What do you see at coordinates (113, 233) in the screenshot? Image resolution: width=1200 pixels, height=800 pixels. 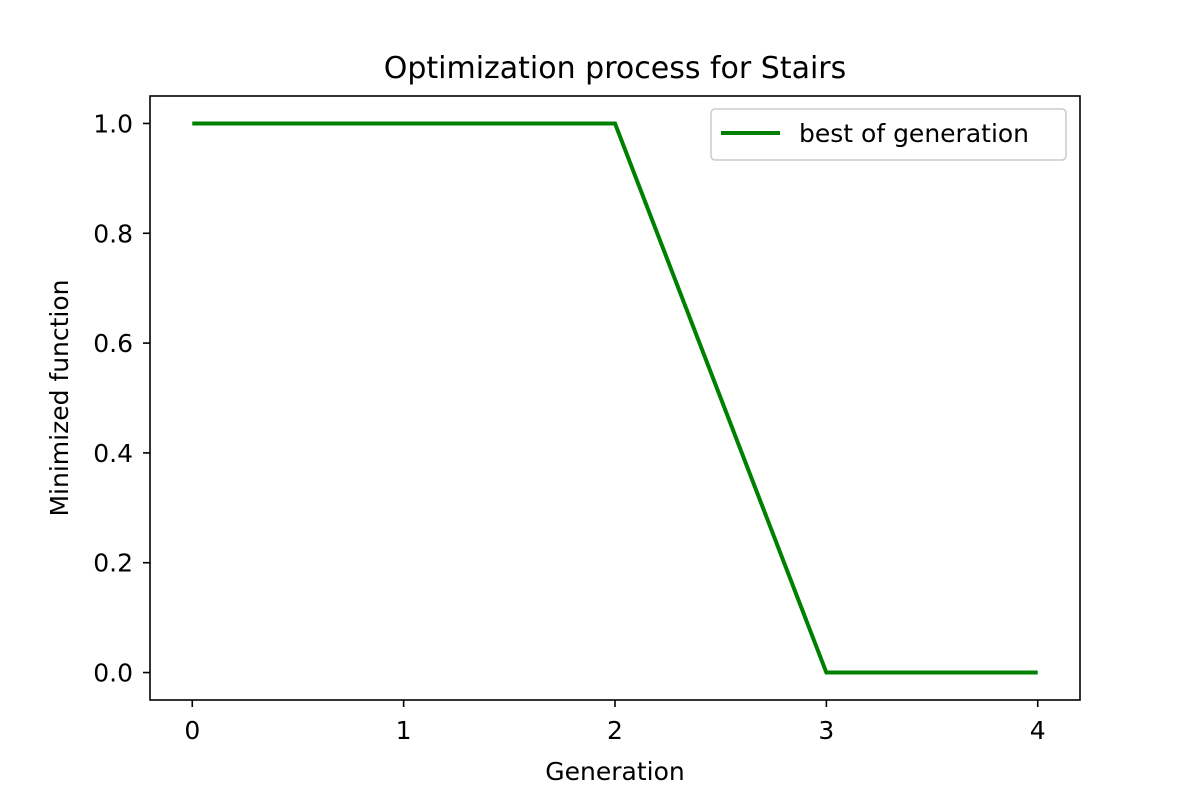 I see `y-tick-label: 0.8` at bounding box center [113, 233].